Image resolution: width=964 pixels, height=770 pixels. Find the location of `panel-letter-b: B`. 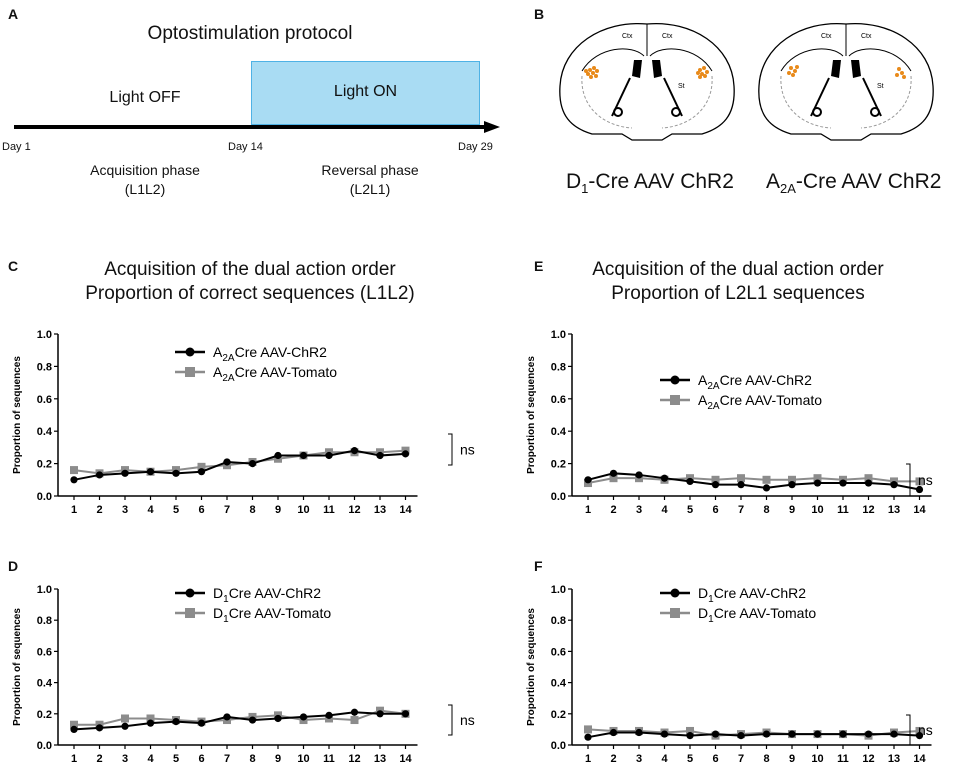

panel-letter-b: B is located at coordinates (539, 14).